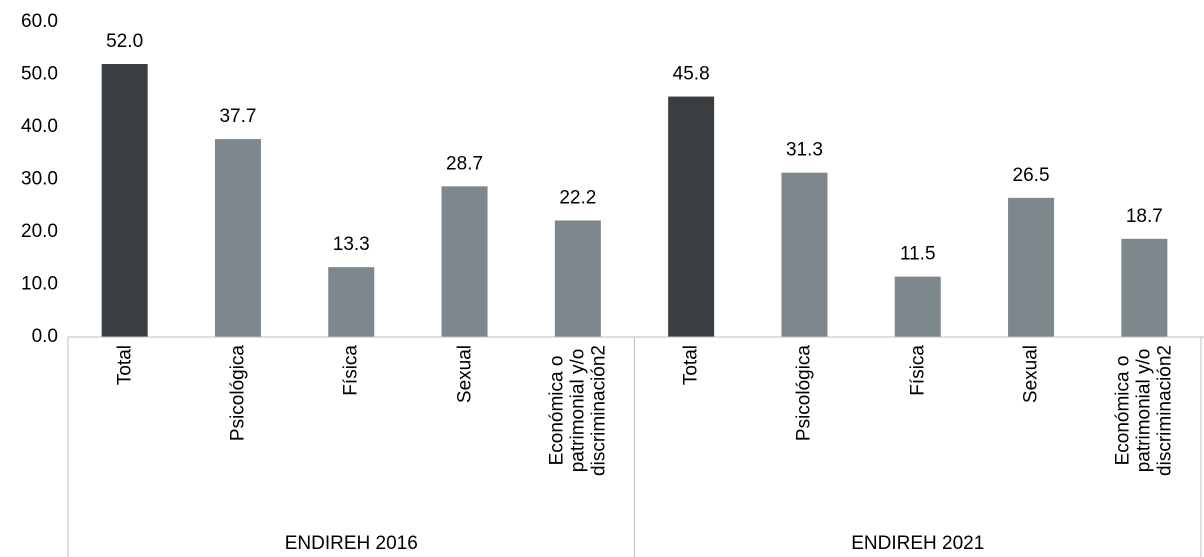 Image resolution: width=1204 pixels, height=557 pixels. What do you see at coordinates (691, 74) in the screenshot?
I see `value-label: 45.8` at bounding box center [691, 74].